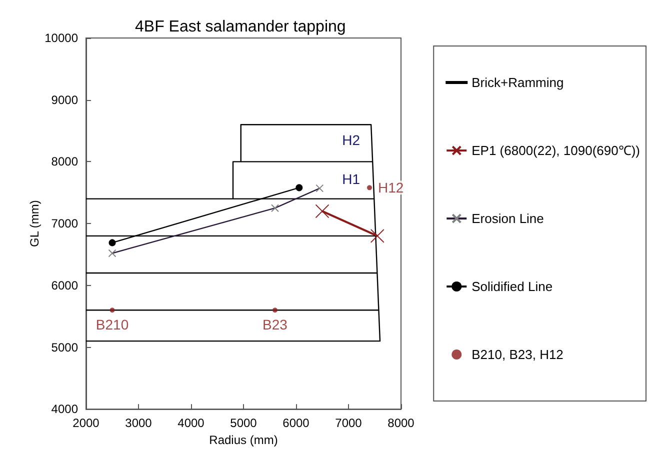  What do you see at coordinates (64, 409) in the screenshot?
I see `y-tick-label: 4000` at bounding box center [64, 409].